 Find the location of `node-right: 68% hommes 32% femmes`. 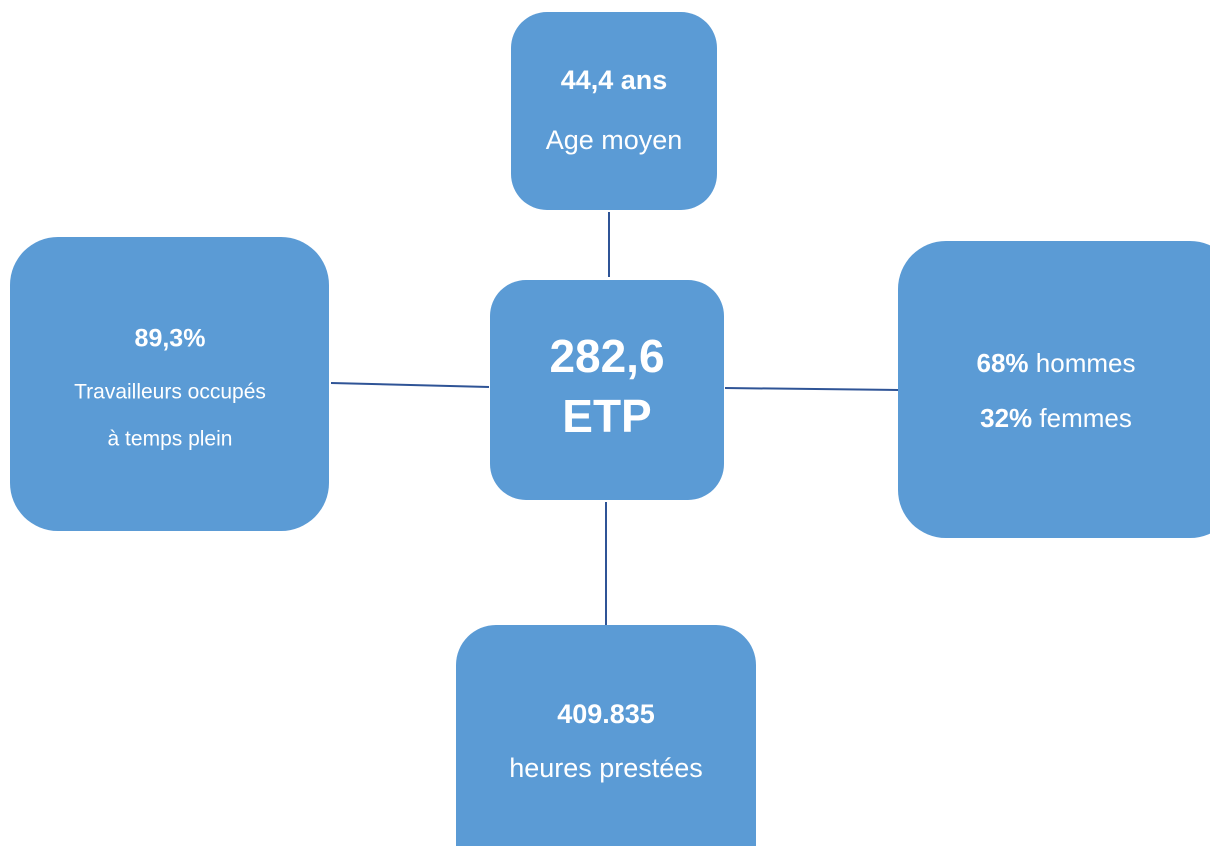

node-right: 68% hommes 32% femmes is located at coordinates (1054, 389).